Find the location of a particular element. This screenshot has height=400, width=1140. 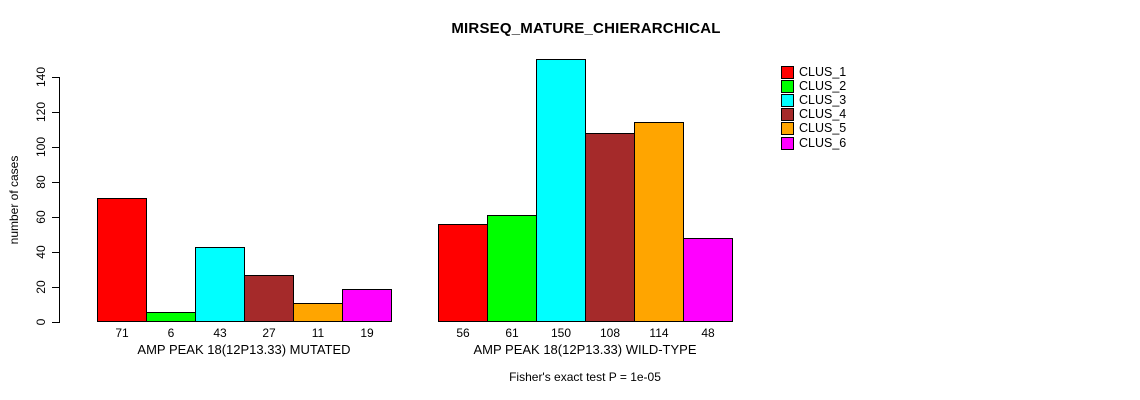

bar-value-label: 114 is located at coordinates (659, 333).